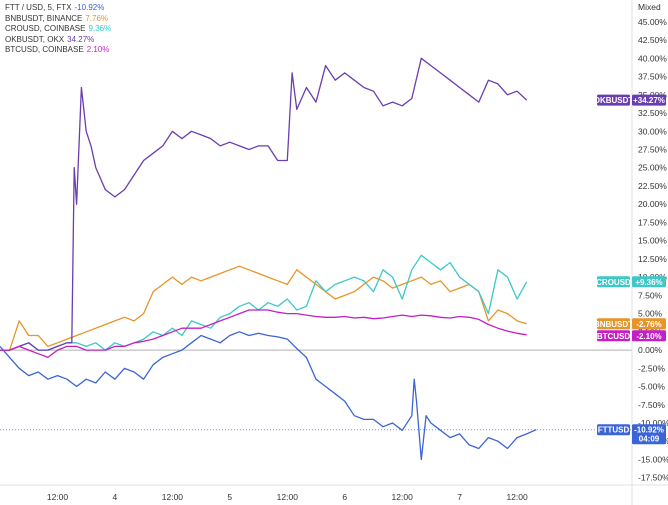 Image resolution: width=668 pixels, height=505 pixels. Describe the element at coordinates (652, 58) in the screenshot. I see `y-tick-label: 40.00%` at that location.